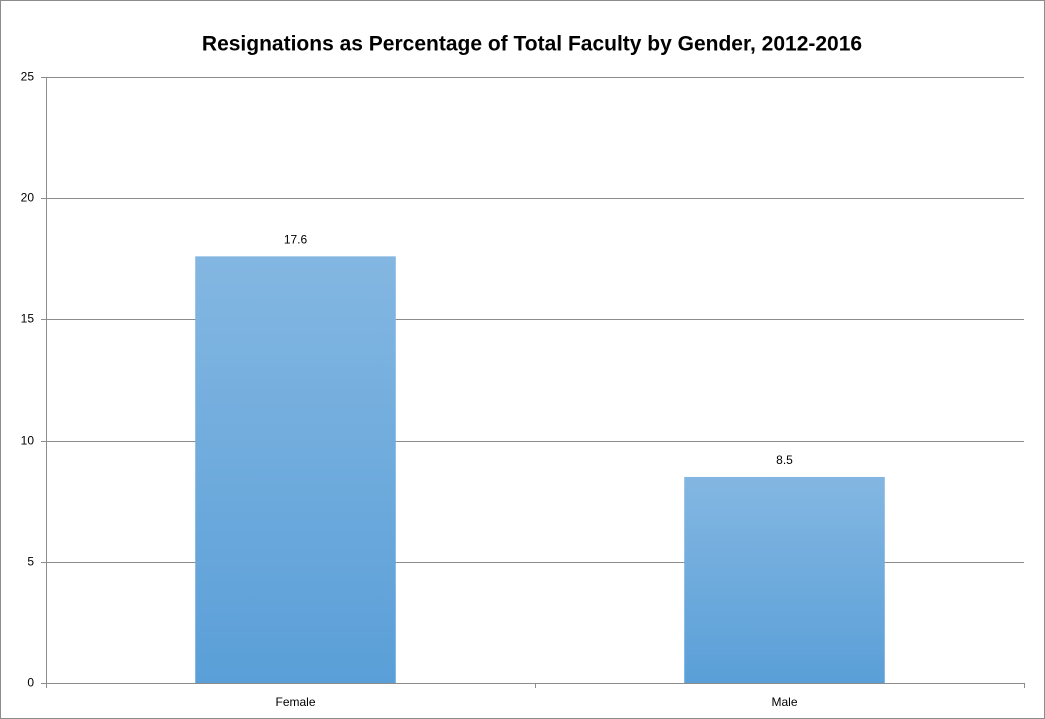  Describe the element at coordinates (784, 460) in the screenshot. I see `value-label: 8.5` at that location.